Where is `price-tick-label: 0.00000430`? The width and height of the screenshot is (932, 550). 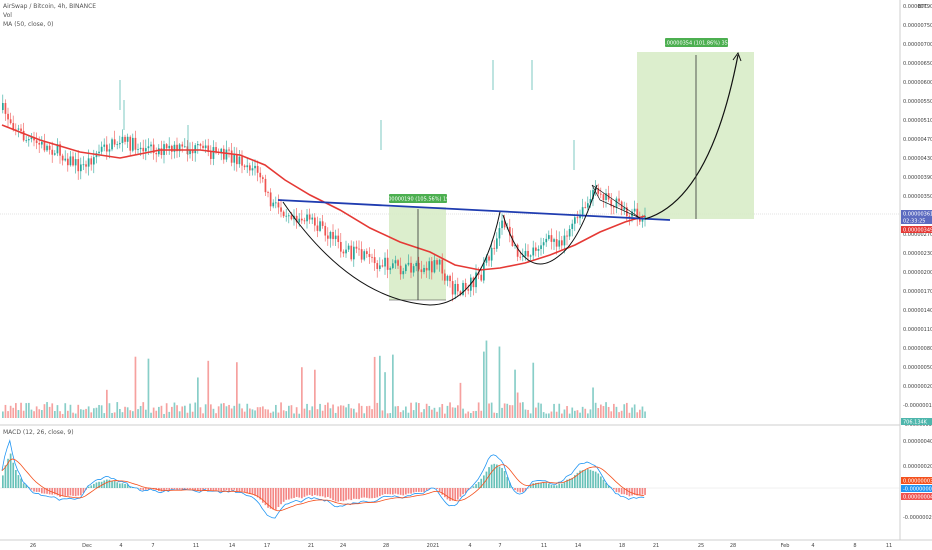
price-tick-label: 0.00000430 is located at coordinates (917, 159).